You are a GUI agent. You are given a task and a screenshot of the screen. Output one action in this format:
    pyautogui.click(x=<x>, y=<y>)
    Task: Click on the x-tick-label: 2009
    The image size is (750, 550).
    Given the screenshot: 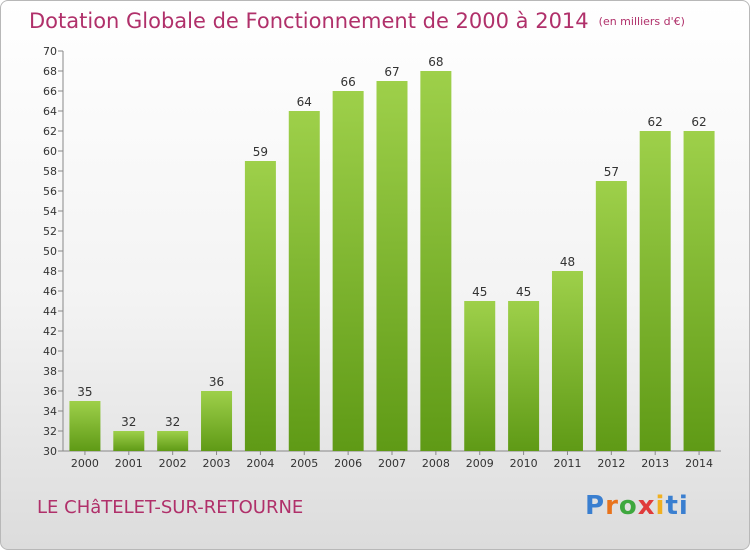 What is the action you would take?
    pyautogui.click(x=480, y=463)
    